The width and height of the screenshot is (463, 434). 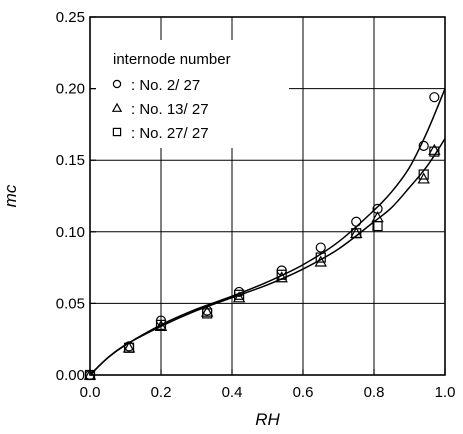 I want to click on x-tick-label: 1.0, so click(x=445, y=392).